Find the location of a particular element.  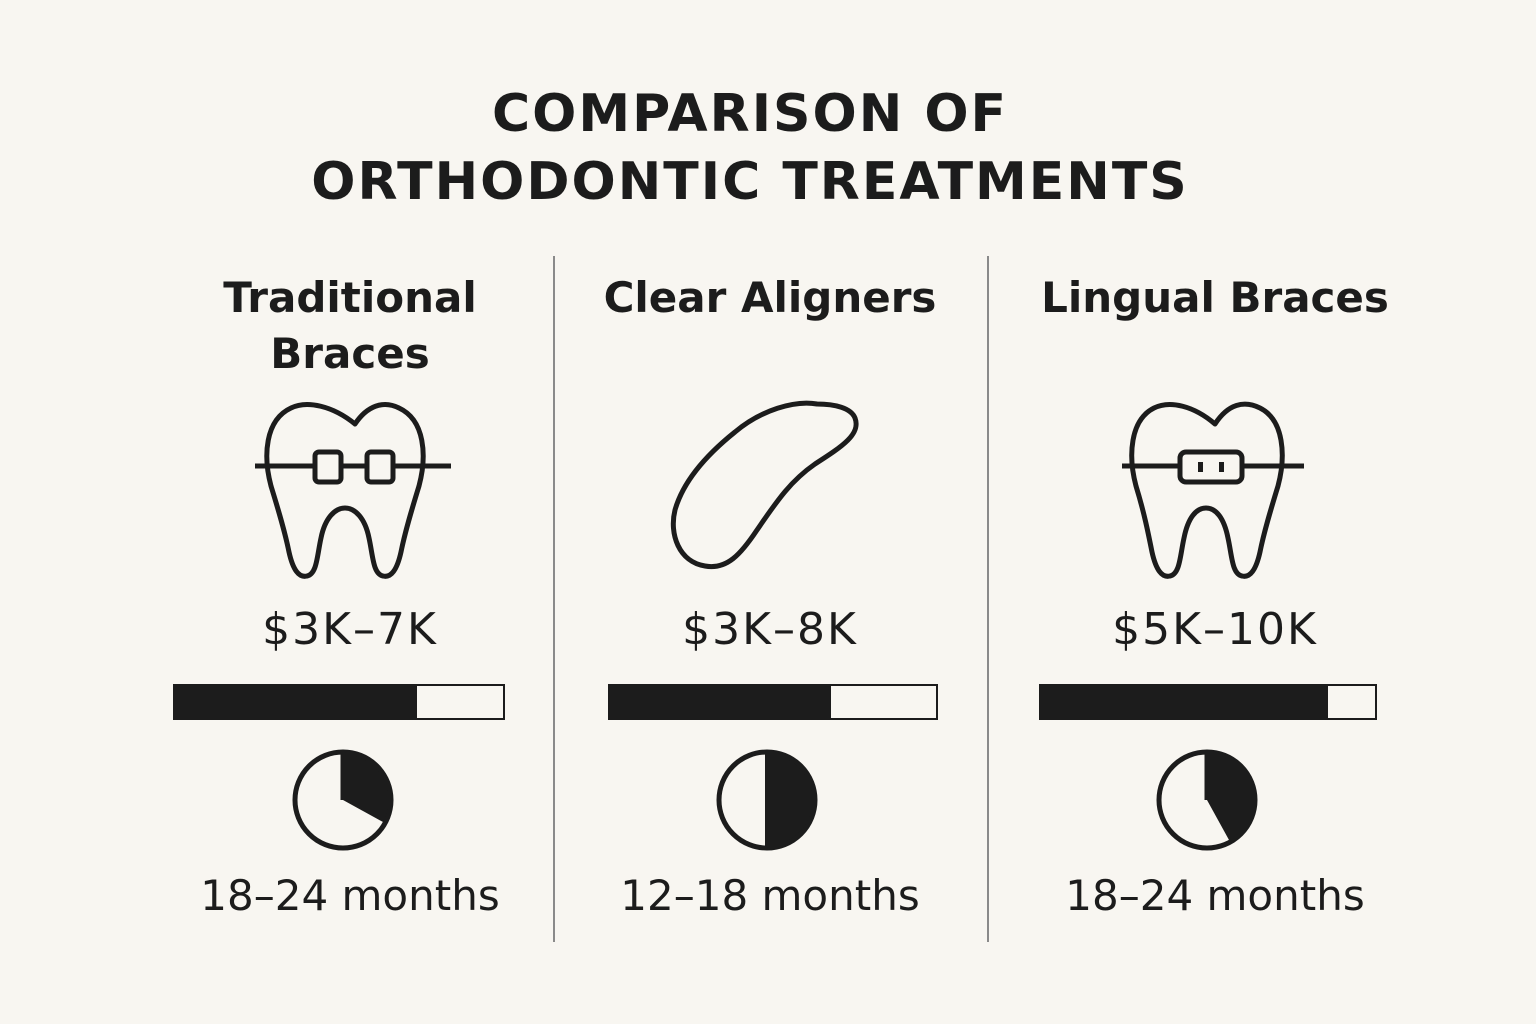

tooth-with-brackets-icon is located at coordinates (353, 490).